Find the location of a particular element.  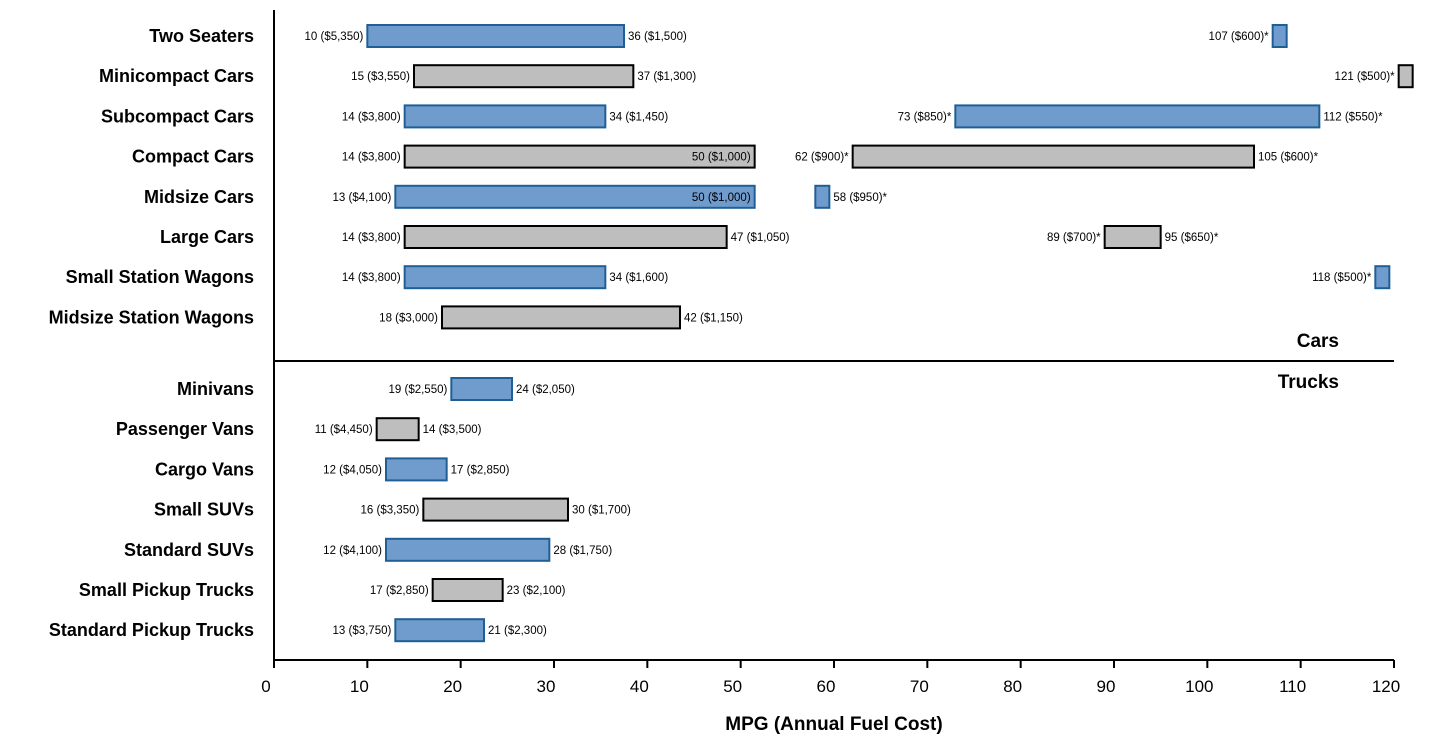

range-min-label: 73 ($850)* is located at coordinates (925, 117).